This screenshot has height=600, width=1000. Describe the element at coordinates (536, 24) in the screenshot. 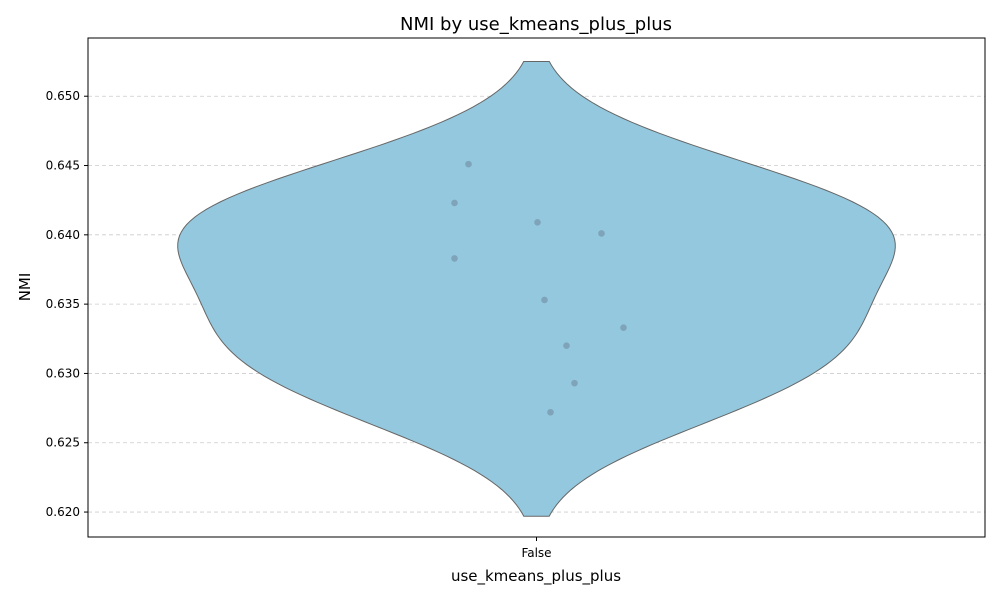

I see `chart-title: NMI by use_kmeans_plus_plus` at that location.